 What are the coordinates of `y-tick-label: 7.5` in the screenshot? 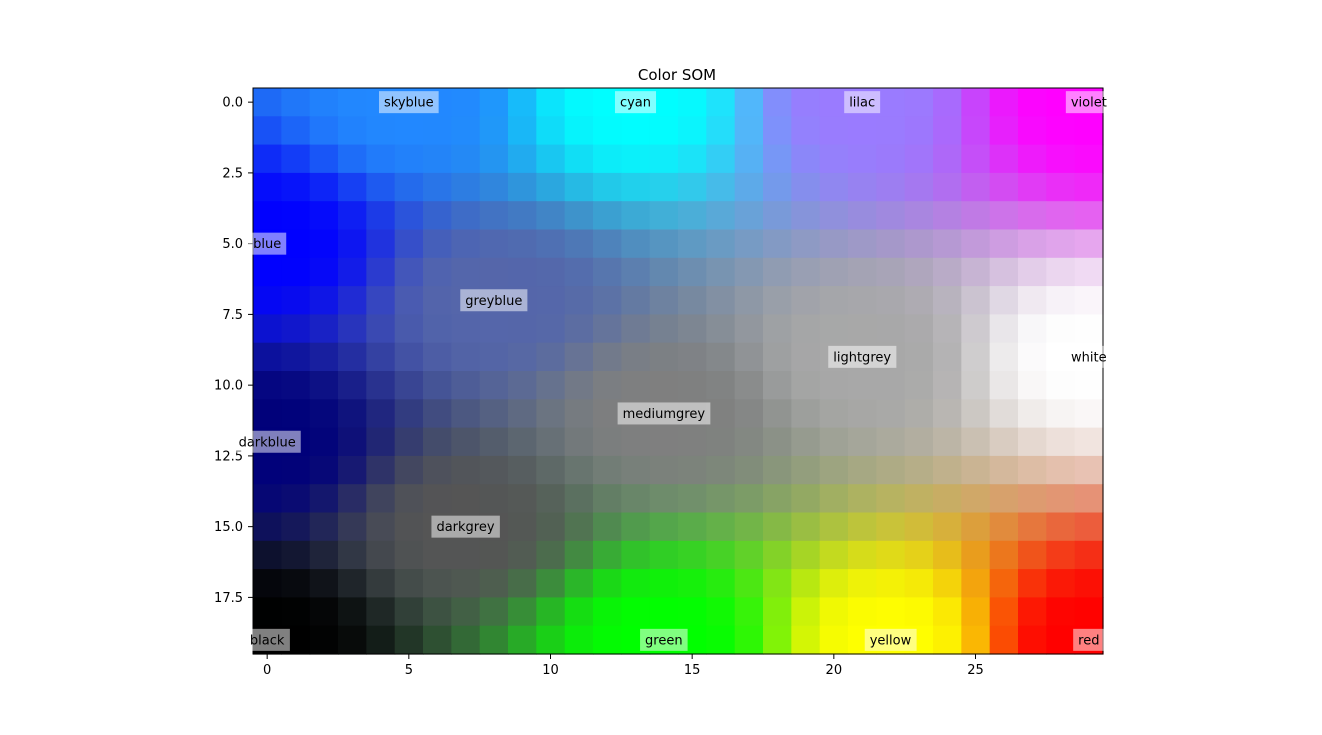 It's located at (232, 315).